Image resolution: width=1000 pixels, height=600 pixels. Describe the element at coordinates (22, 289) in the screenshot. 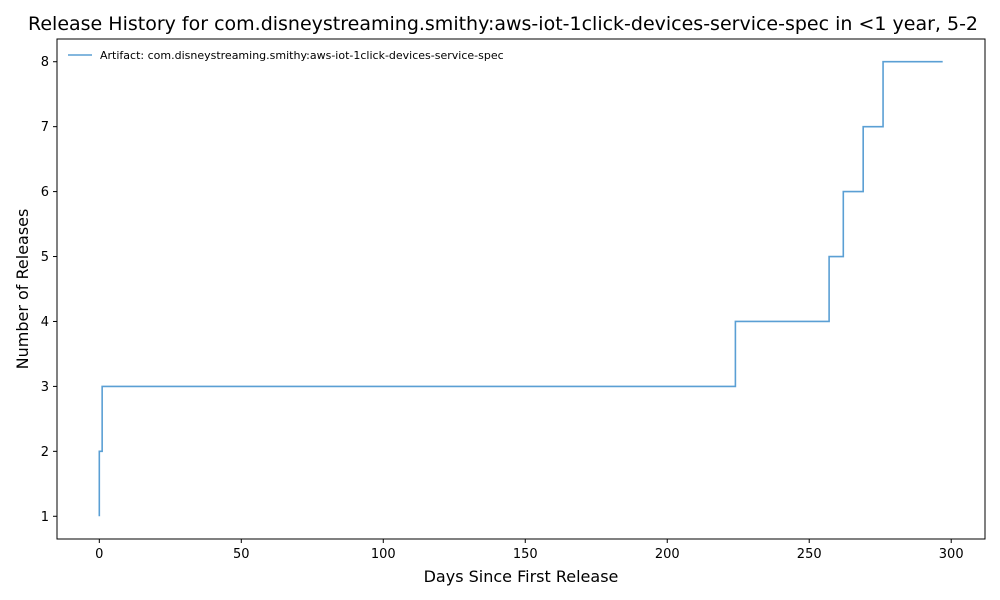

I see `y-axis-label: Number of Releases` at that location.